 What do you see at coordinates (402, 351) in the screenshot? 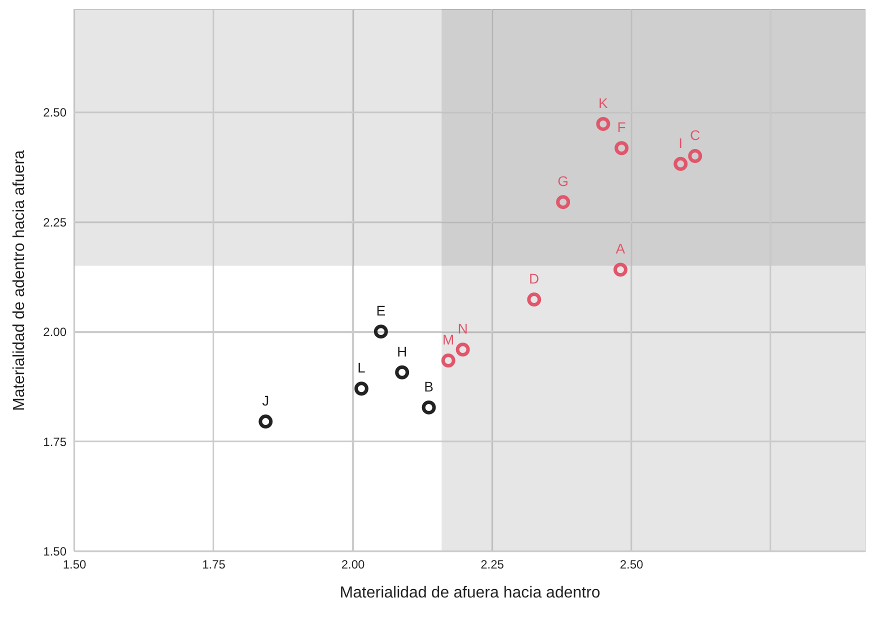
I see `annotation: H` at bounding box center [402, 351].